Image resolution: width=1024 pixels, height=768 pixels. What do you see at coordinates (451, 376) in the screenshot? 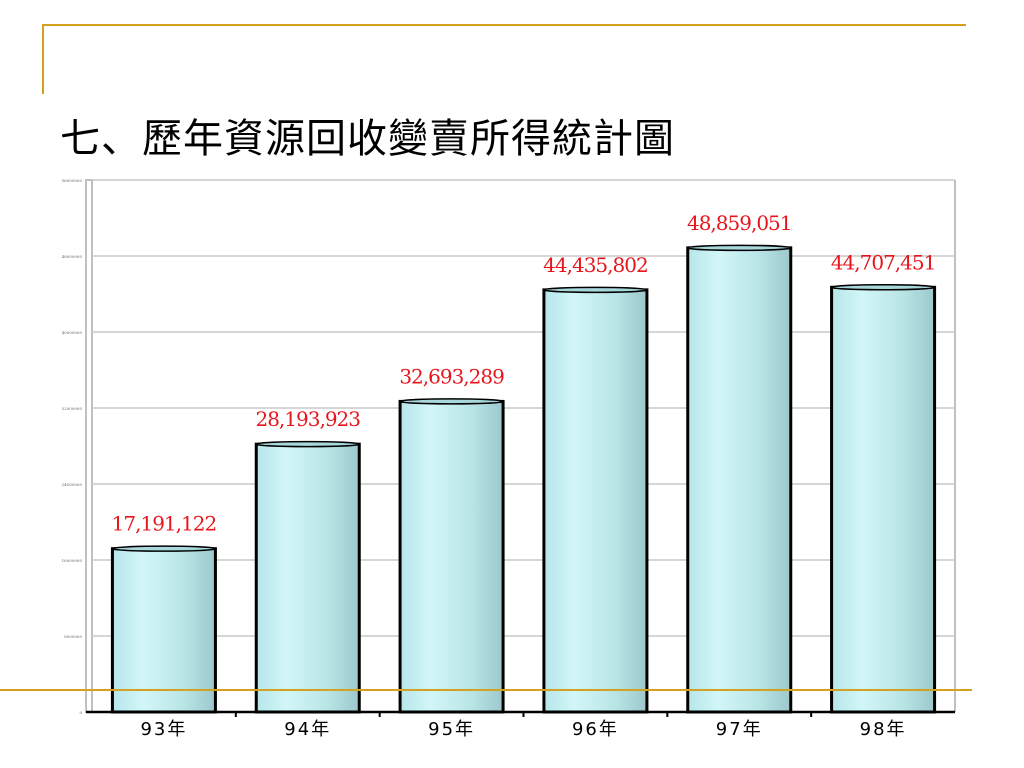
I see `data-label: 32,693,289` at bounding box center [451, 376].